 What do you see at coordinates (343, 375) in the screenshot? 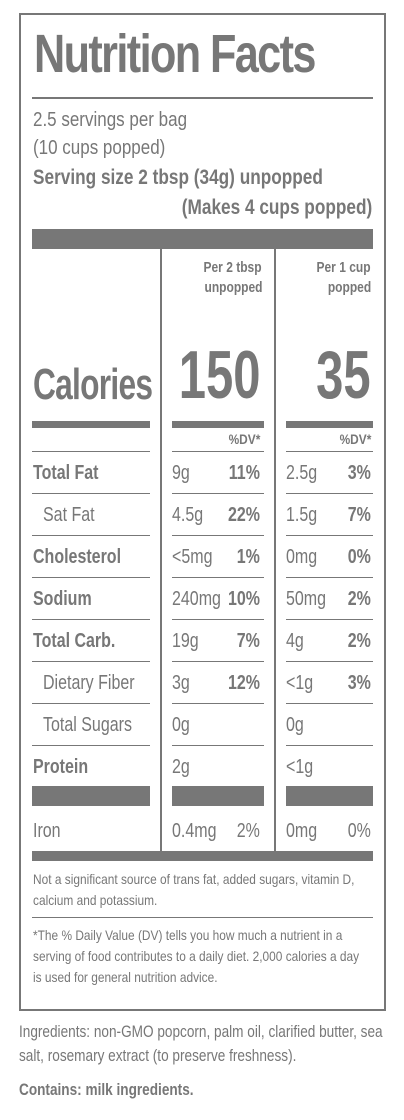
I see `calories-col2: 35` at bounding box center [343, 375].